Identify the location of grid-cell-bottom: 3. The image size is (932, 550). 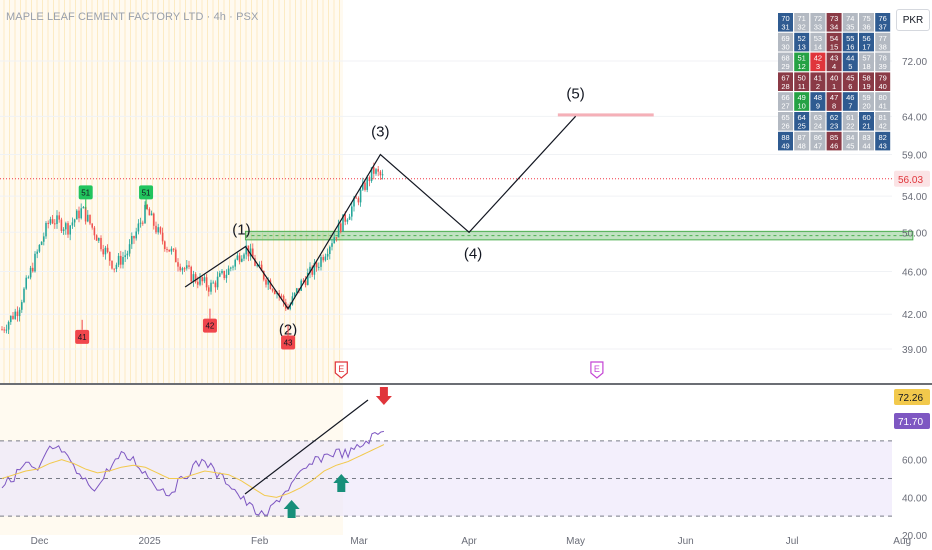
(818, 66).